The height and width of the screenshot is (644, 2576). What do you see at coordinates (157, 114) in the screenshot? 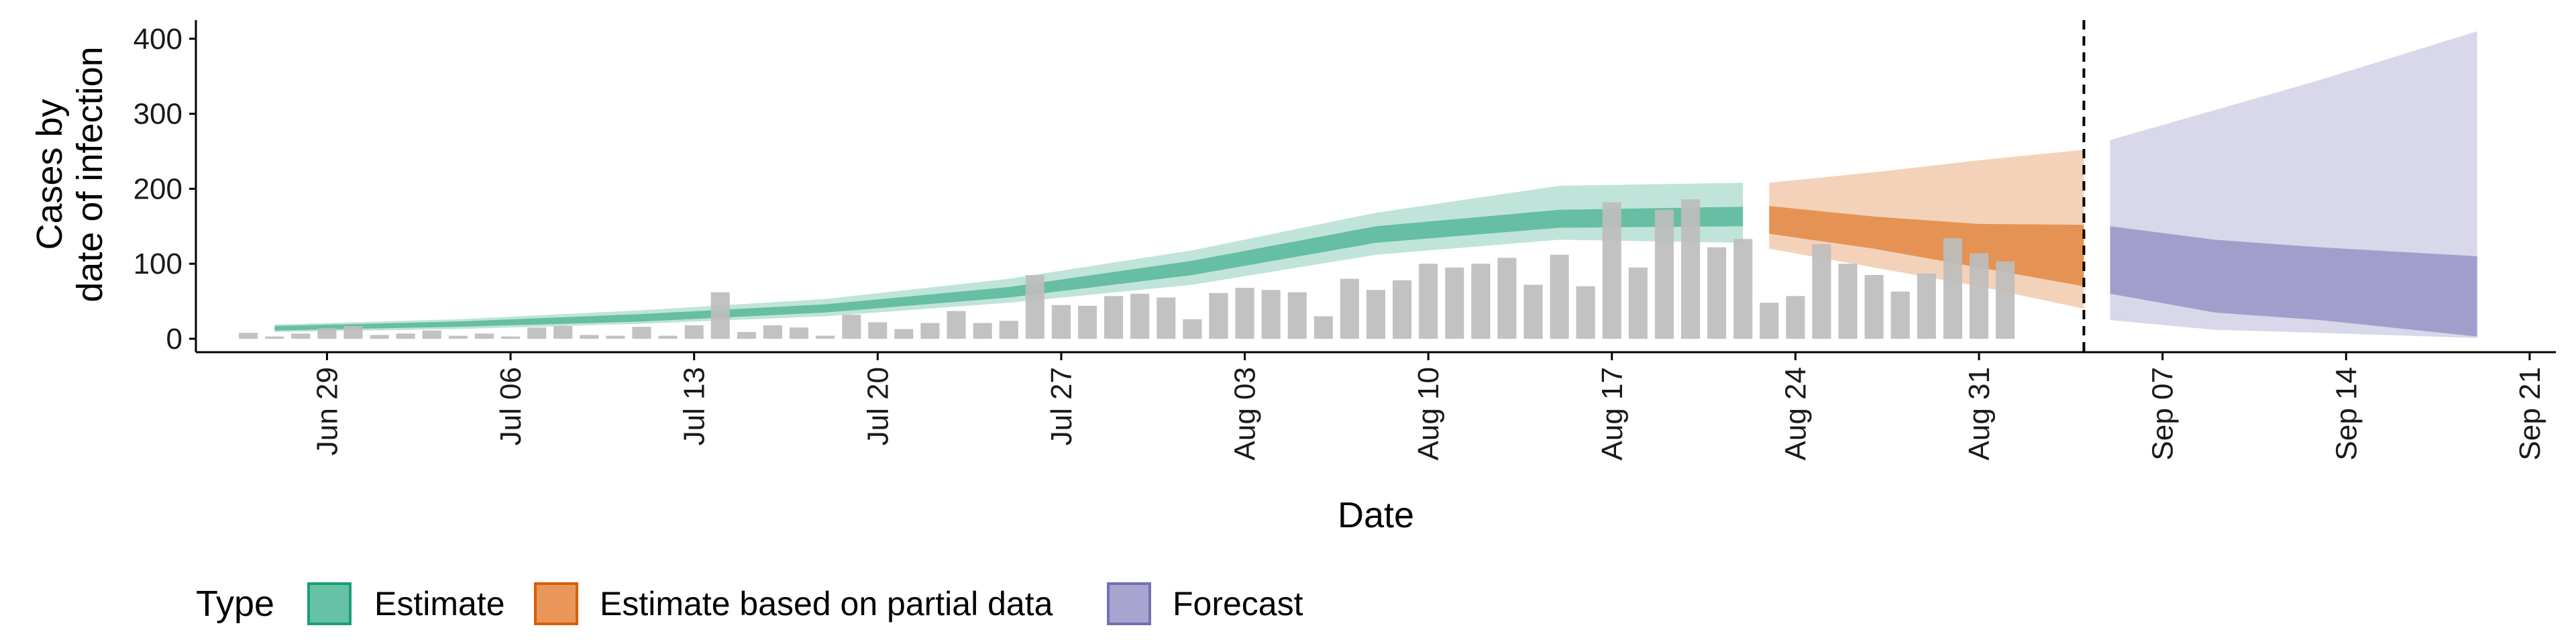
I see `y-tick-label: 300` at bounding box center [157, 114].